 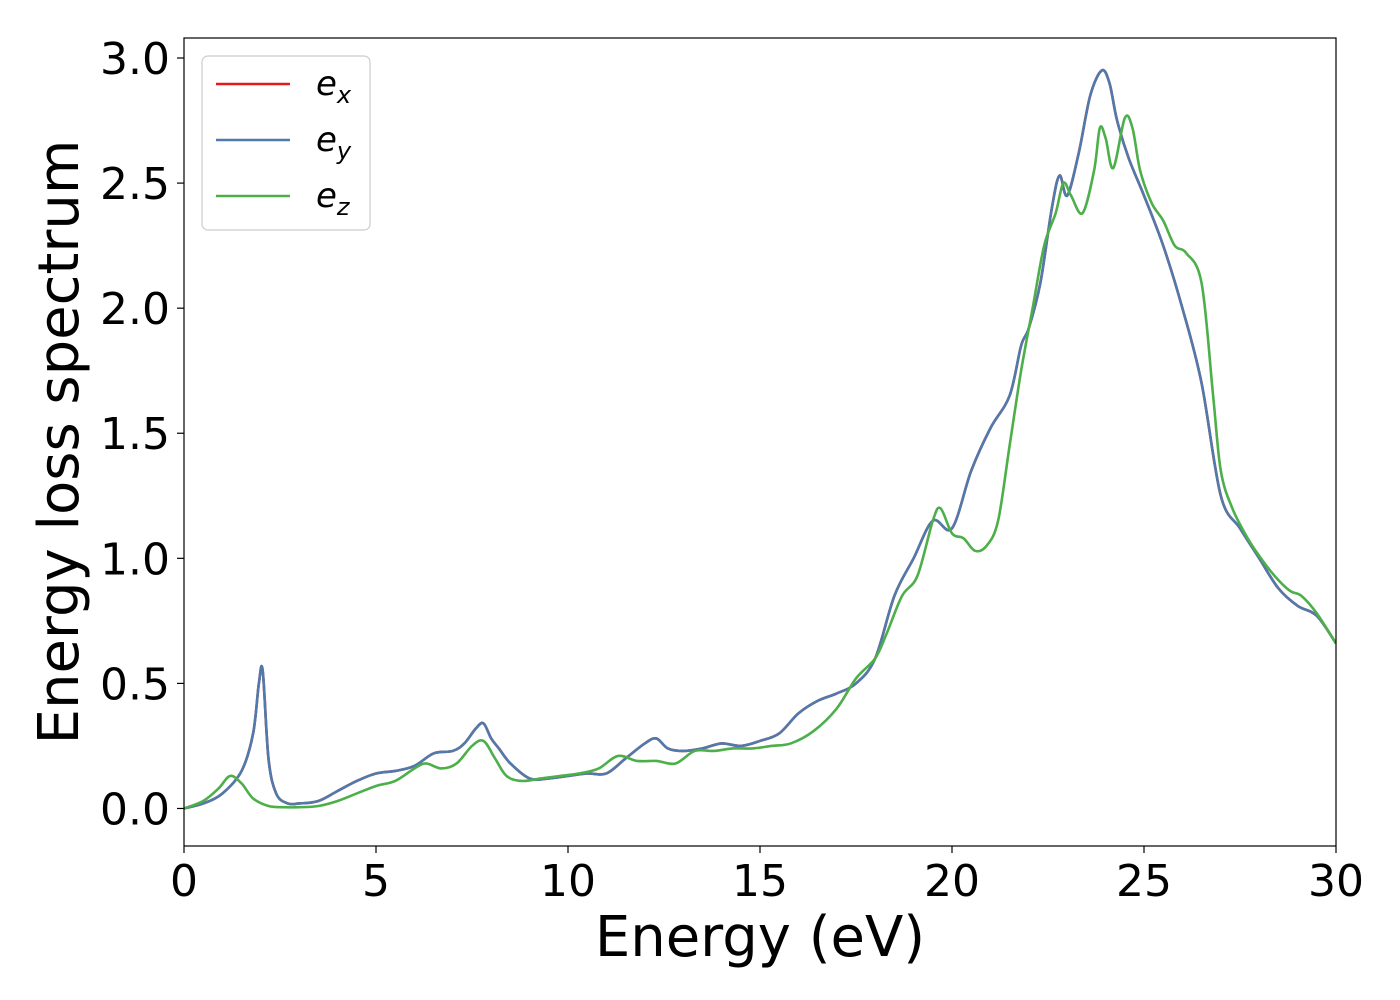 What do you see at coordinates (184, 881) in the screenshot?
I see `x-tick-label: 0` at bounding box center [184, 881].